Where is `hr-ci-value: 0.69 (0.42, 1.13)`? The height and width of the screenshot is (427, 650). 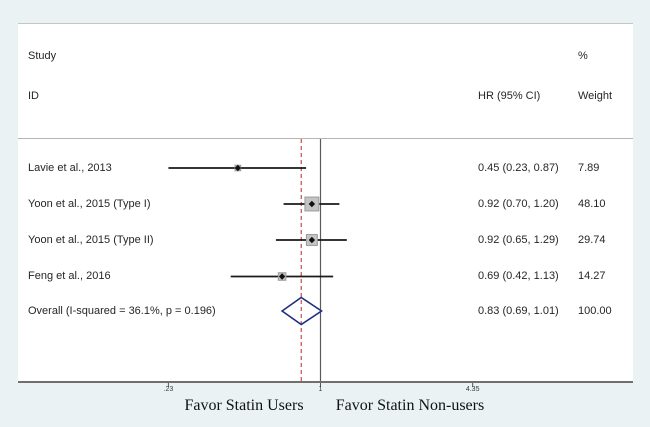 hr-ci-value: 0.69 (0.42, 1.13) is located at coordinates (518, 276).